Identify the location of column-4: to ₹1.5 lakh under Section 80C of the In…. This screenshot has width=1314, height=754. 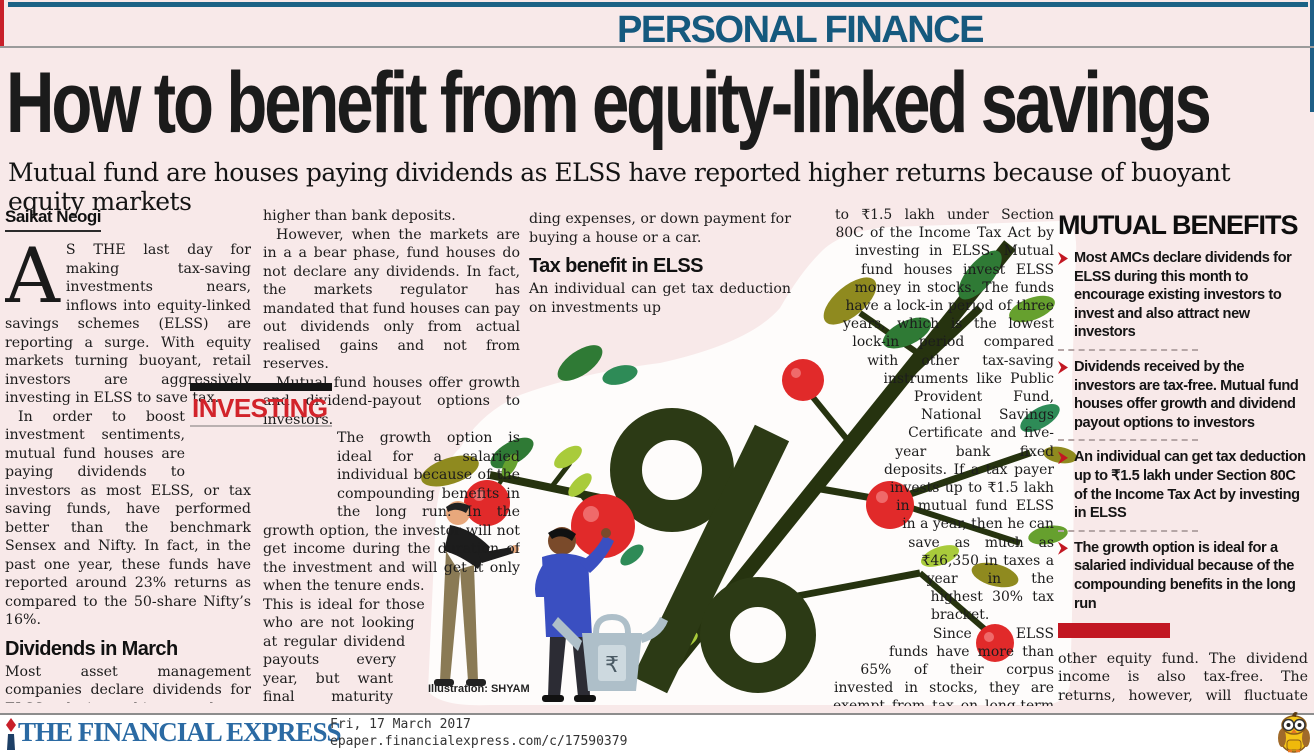
(943, 456).